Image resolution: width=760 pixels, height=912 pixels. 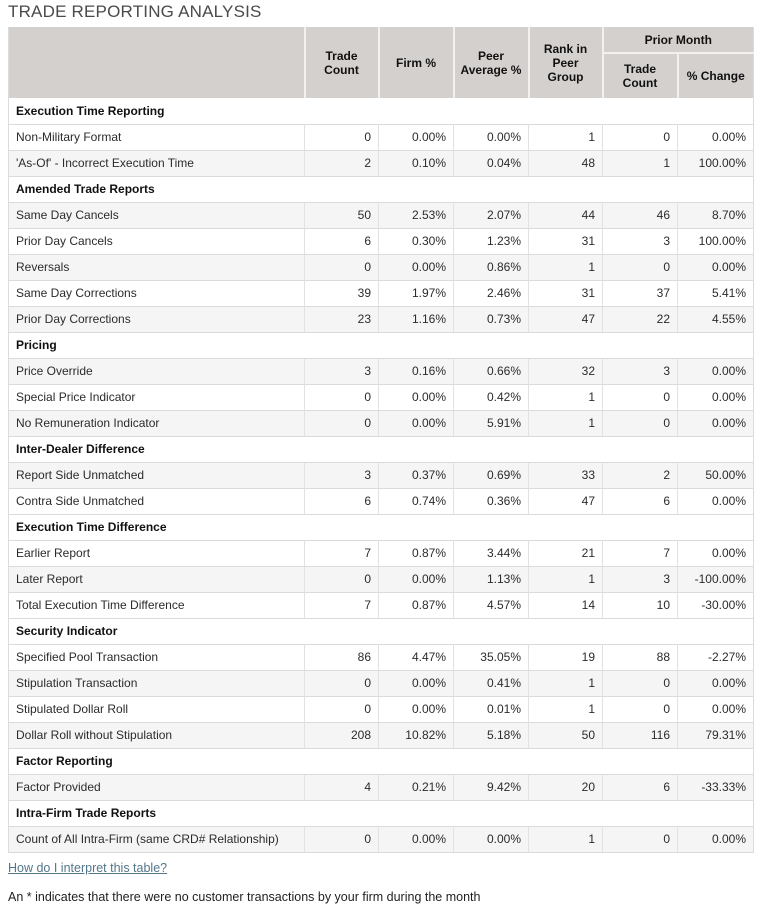 I want to click on cell-value: 33, so click(x=565, y=475).